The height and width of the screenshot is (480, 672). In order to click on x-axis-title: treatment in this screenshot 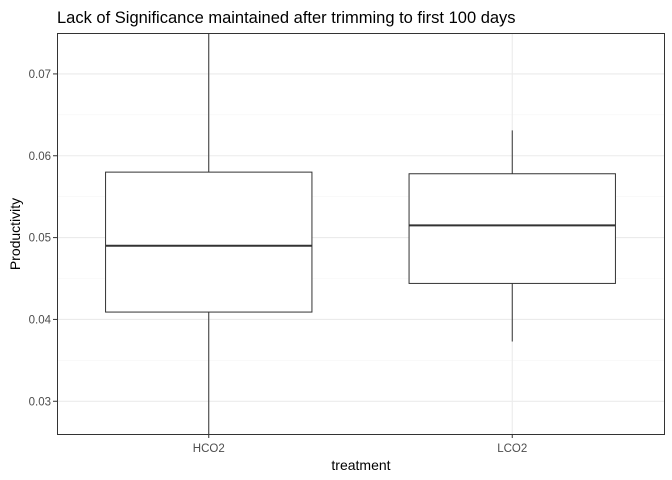, I will do `click(360, 465)`.